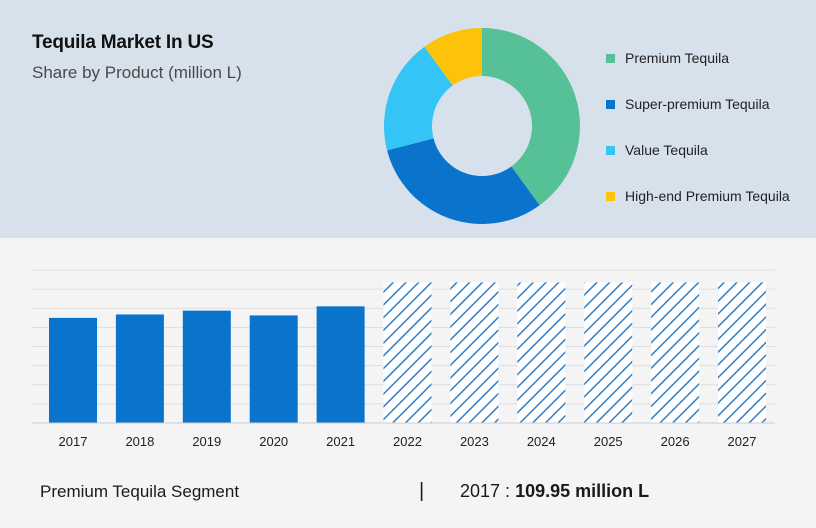  Describe the element at coordinates (407, 441) in the screenshot. I see `x-tick-label: 2022` at that location.